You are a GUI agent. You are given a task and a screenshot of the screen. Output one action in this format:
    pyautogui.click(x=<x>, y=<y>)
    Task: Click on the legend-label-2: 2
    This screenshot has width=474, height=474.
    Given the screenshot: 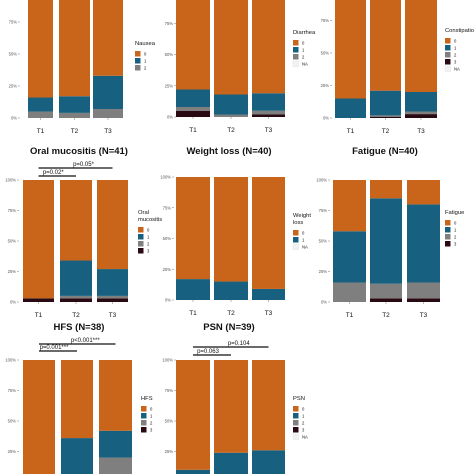 What is the action you would take?
    pyautogui.click(x=151, y=423)
    